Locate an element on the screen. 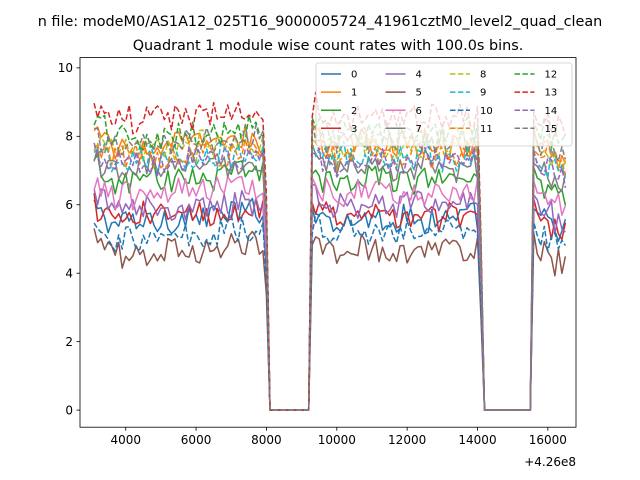 The height and width of the screenshot is (480, 640). legend-label-10: 10 is located at coordinates (486, 111).